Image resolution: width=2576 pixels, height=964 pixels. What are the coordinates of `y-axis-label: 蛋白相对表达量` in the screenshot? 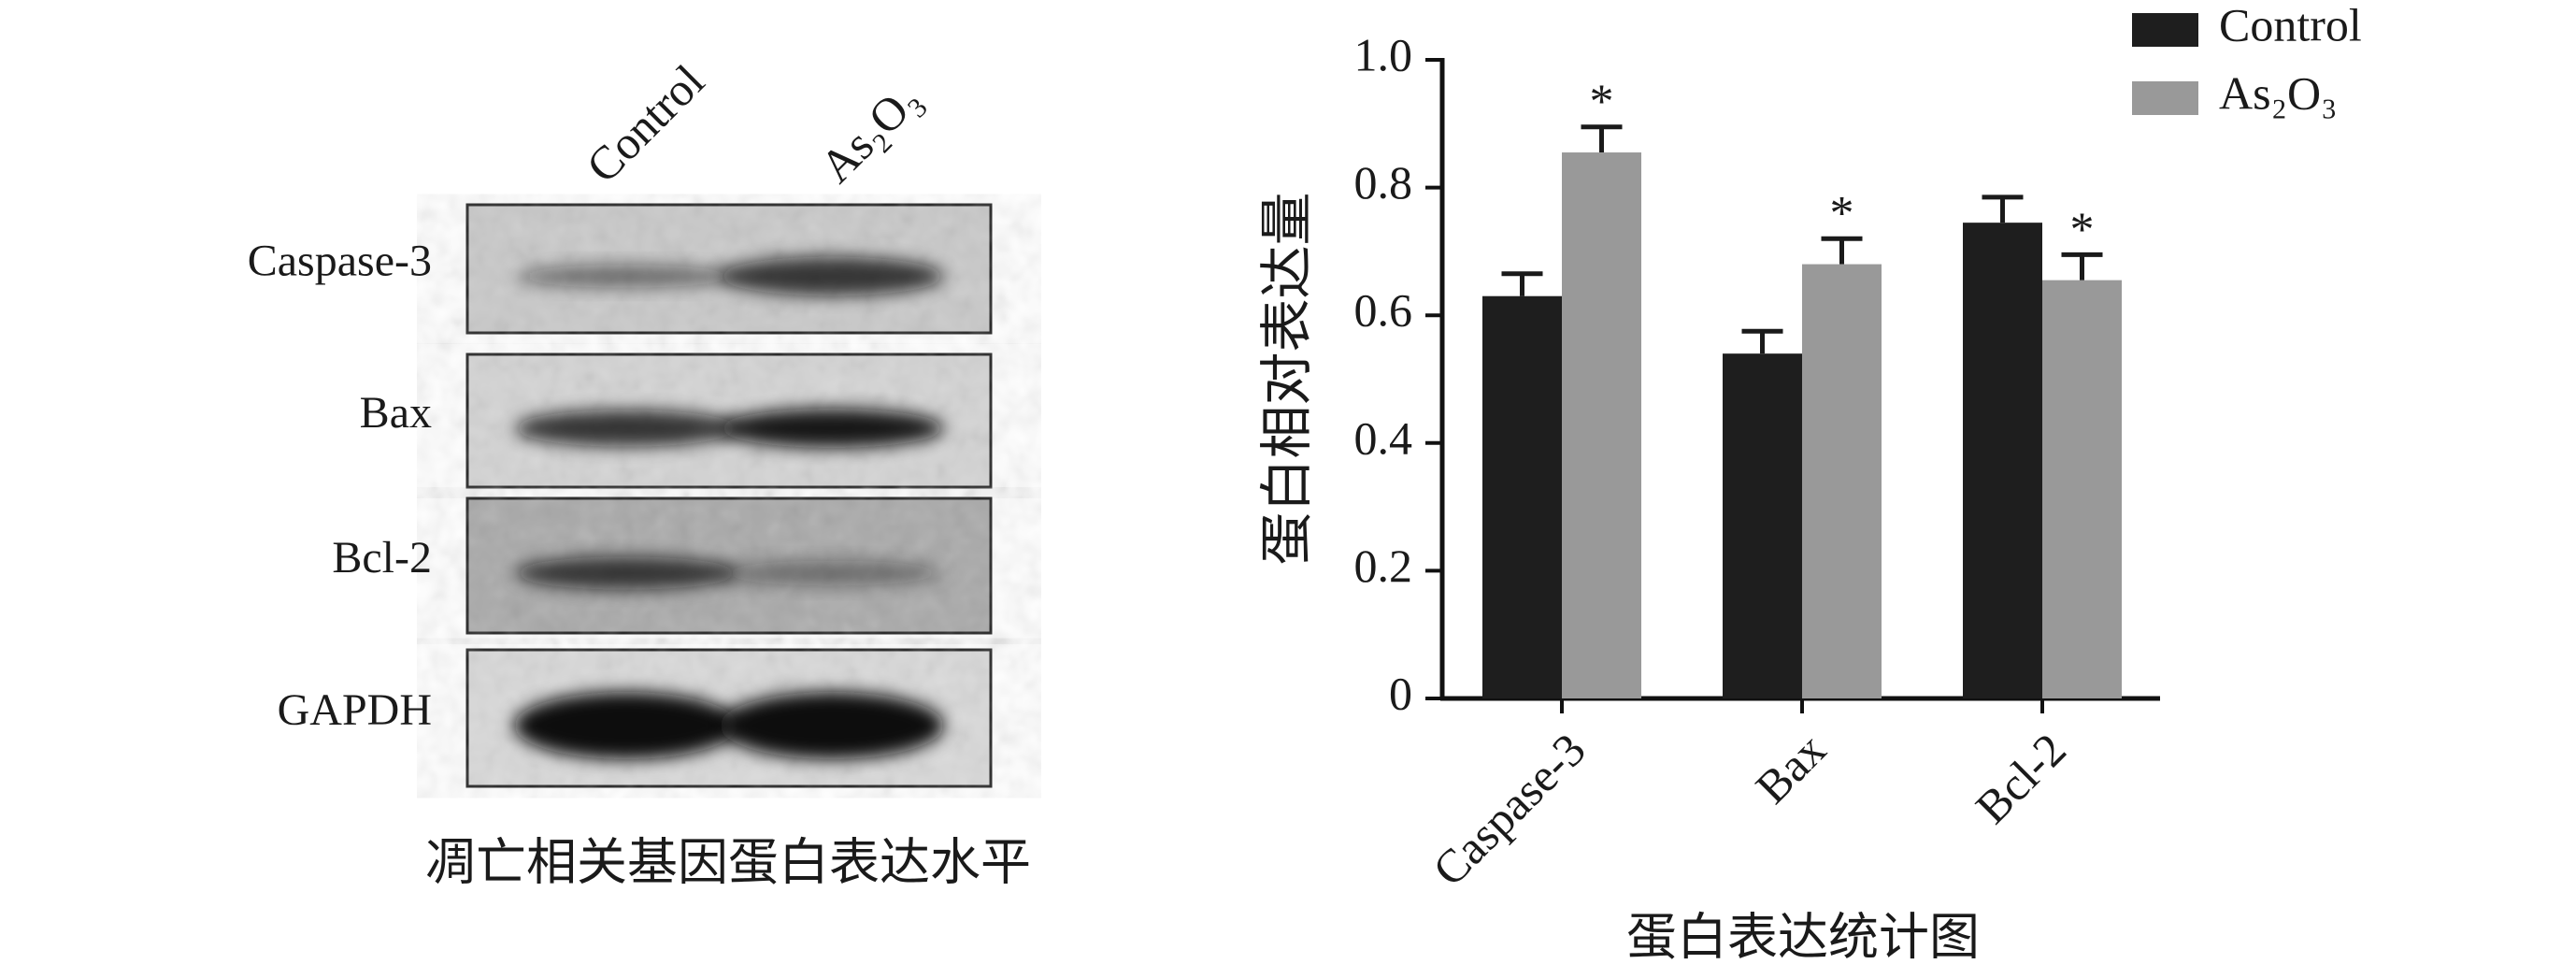 It's located at (1287, 379).